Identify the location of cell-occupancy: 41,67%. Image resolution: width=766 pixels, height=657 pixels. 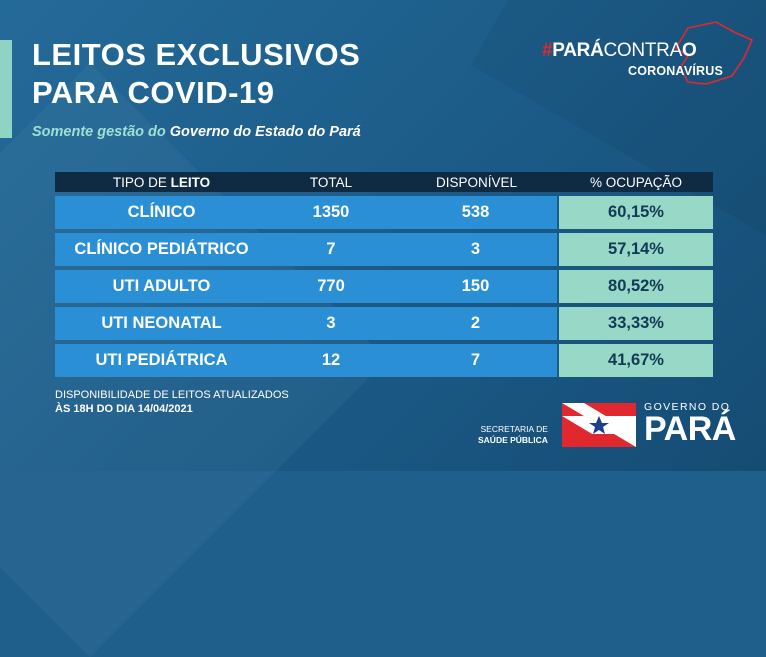
(636, 360).